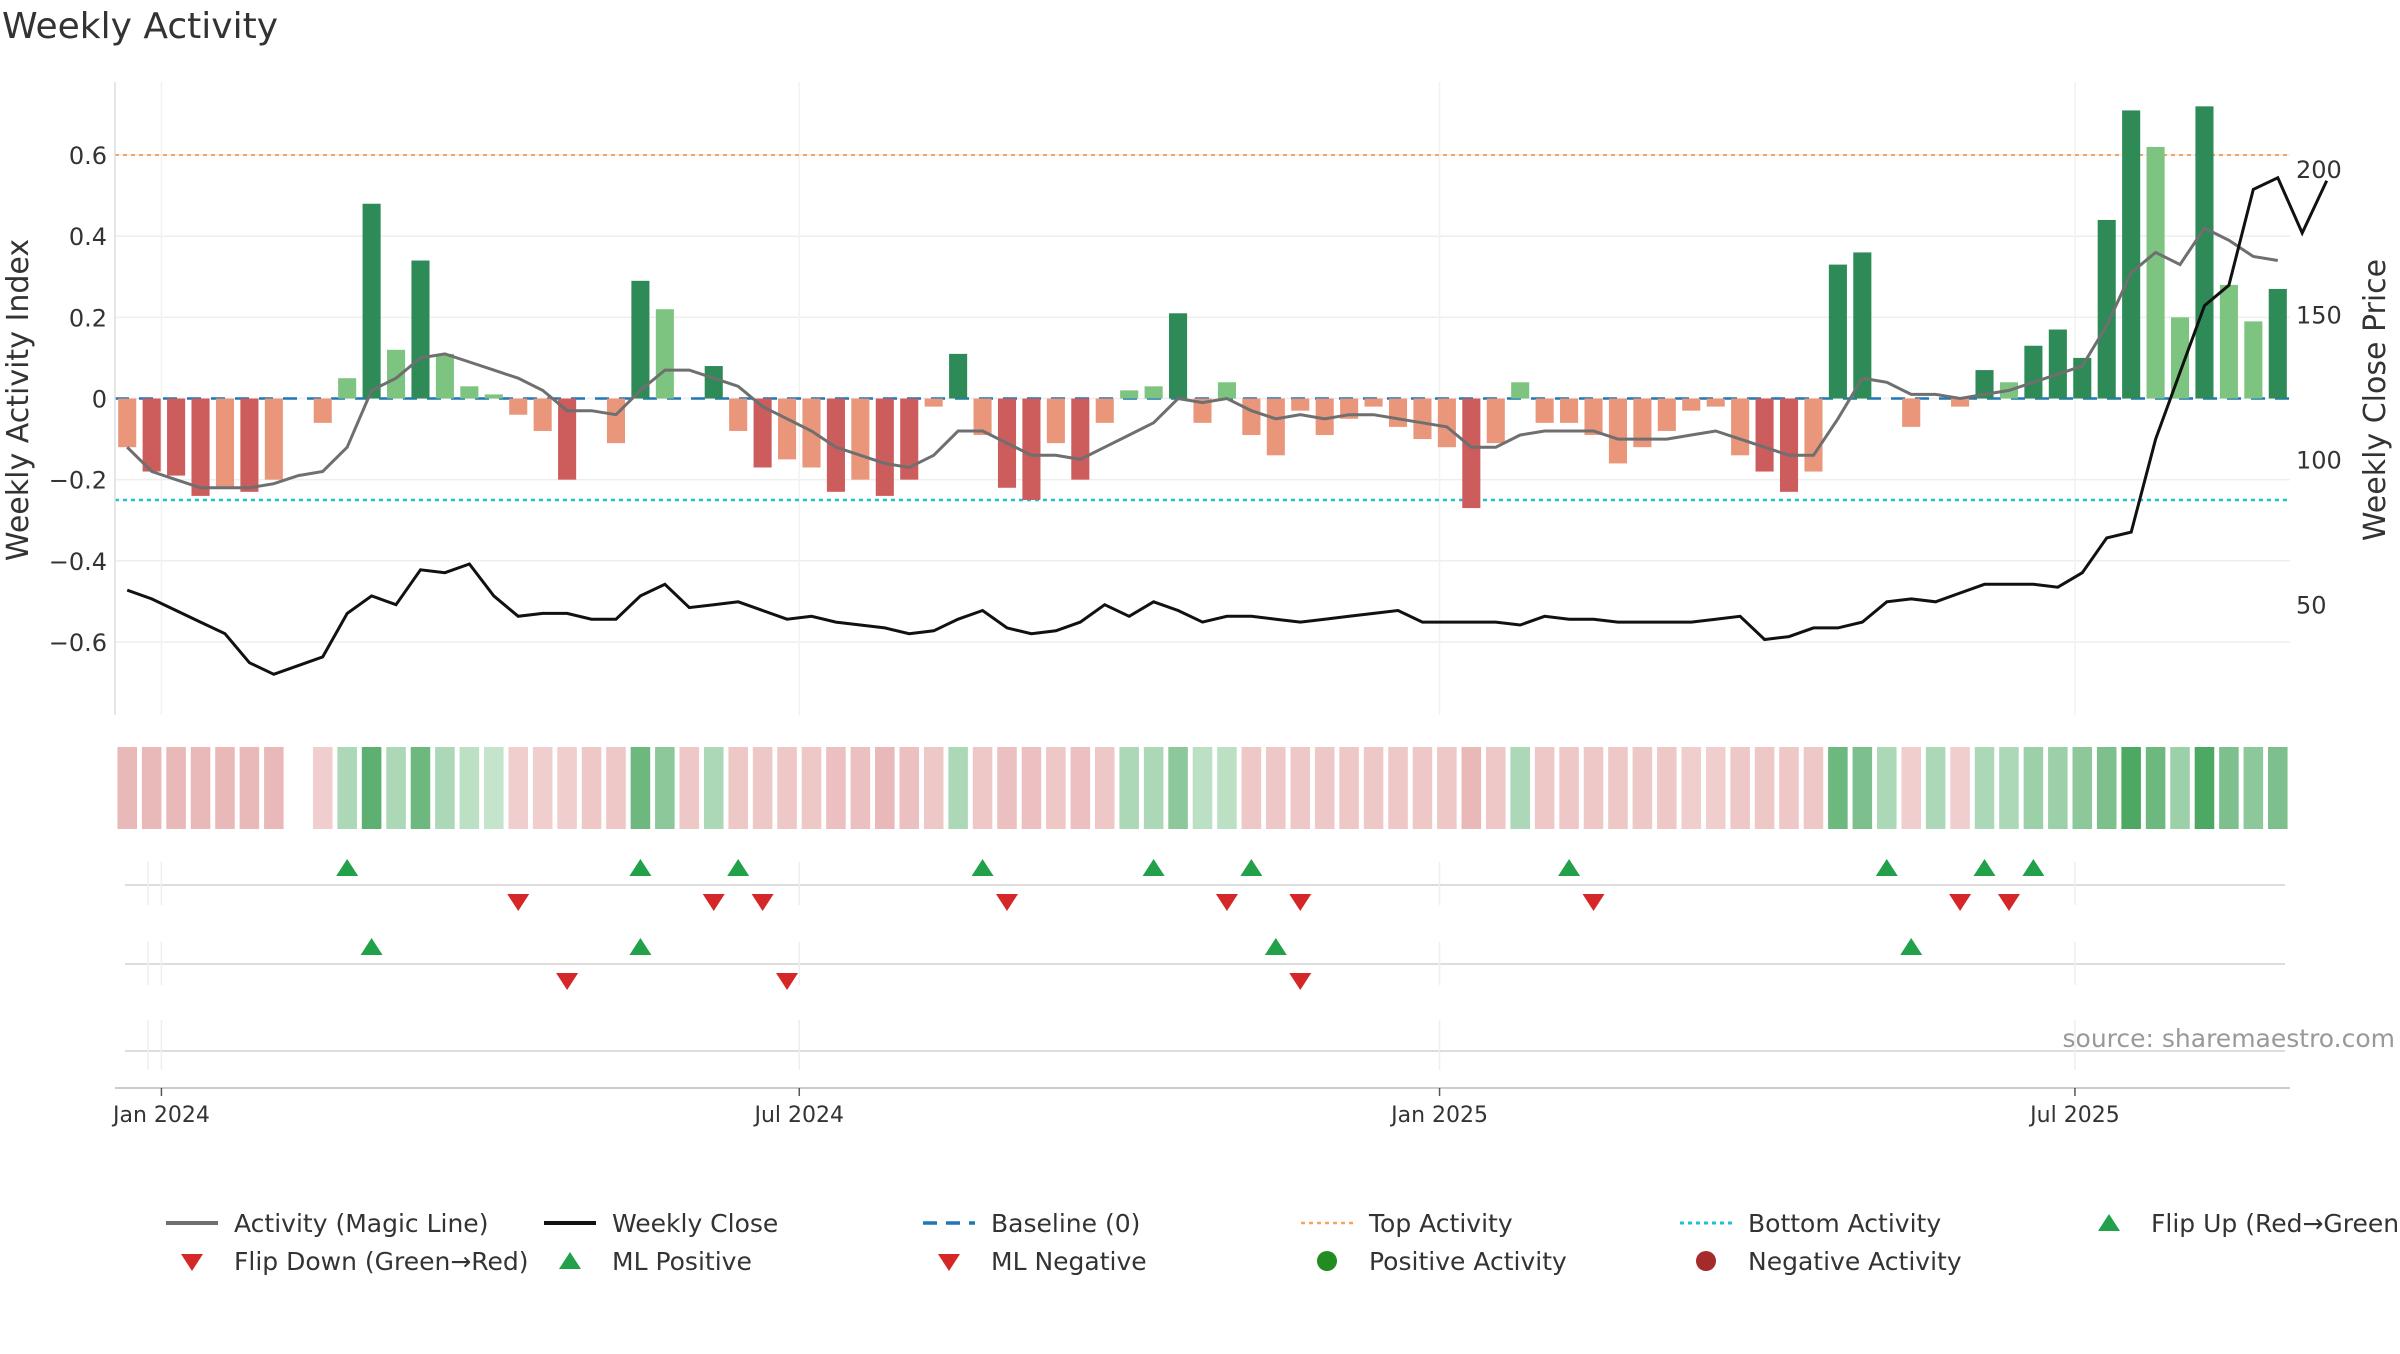  Describe the element at coordinates (1327, 1223) in the screenshot. I see `legend-glyph-top` at that location.